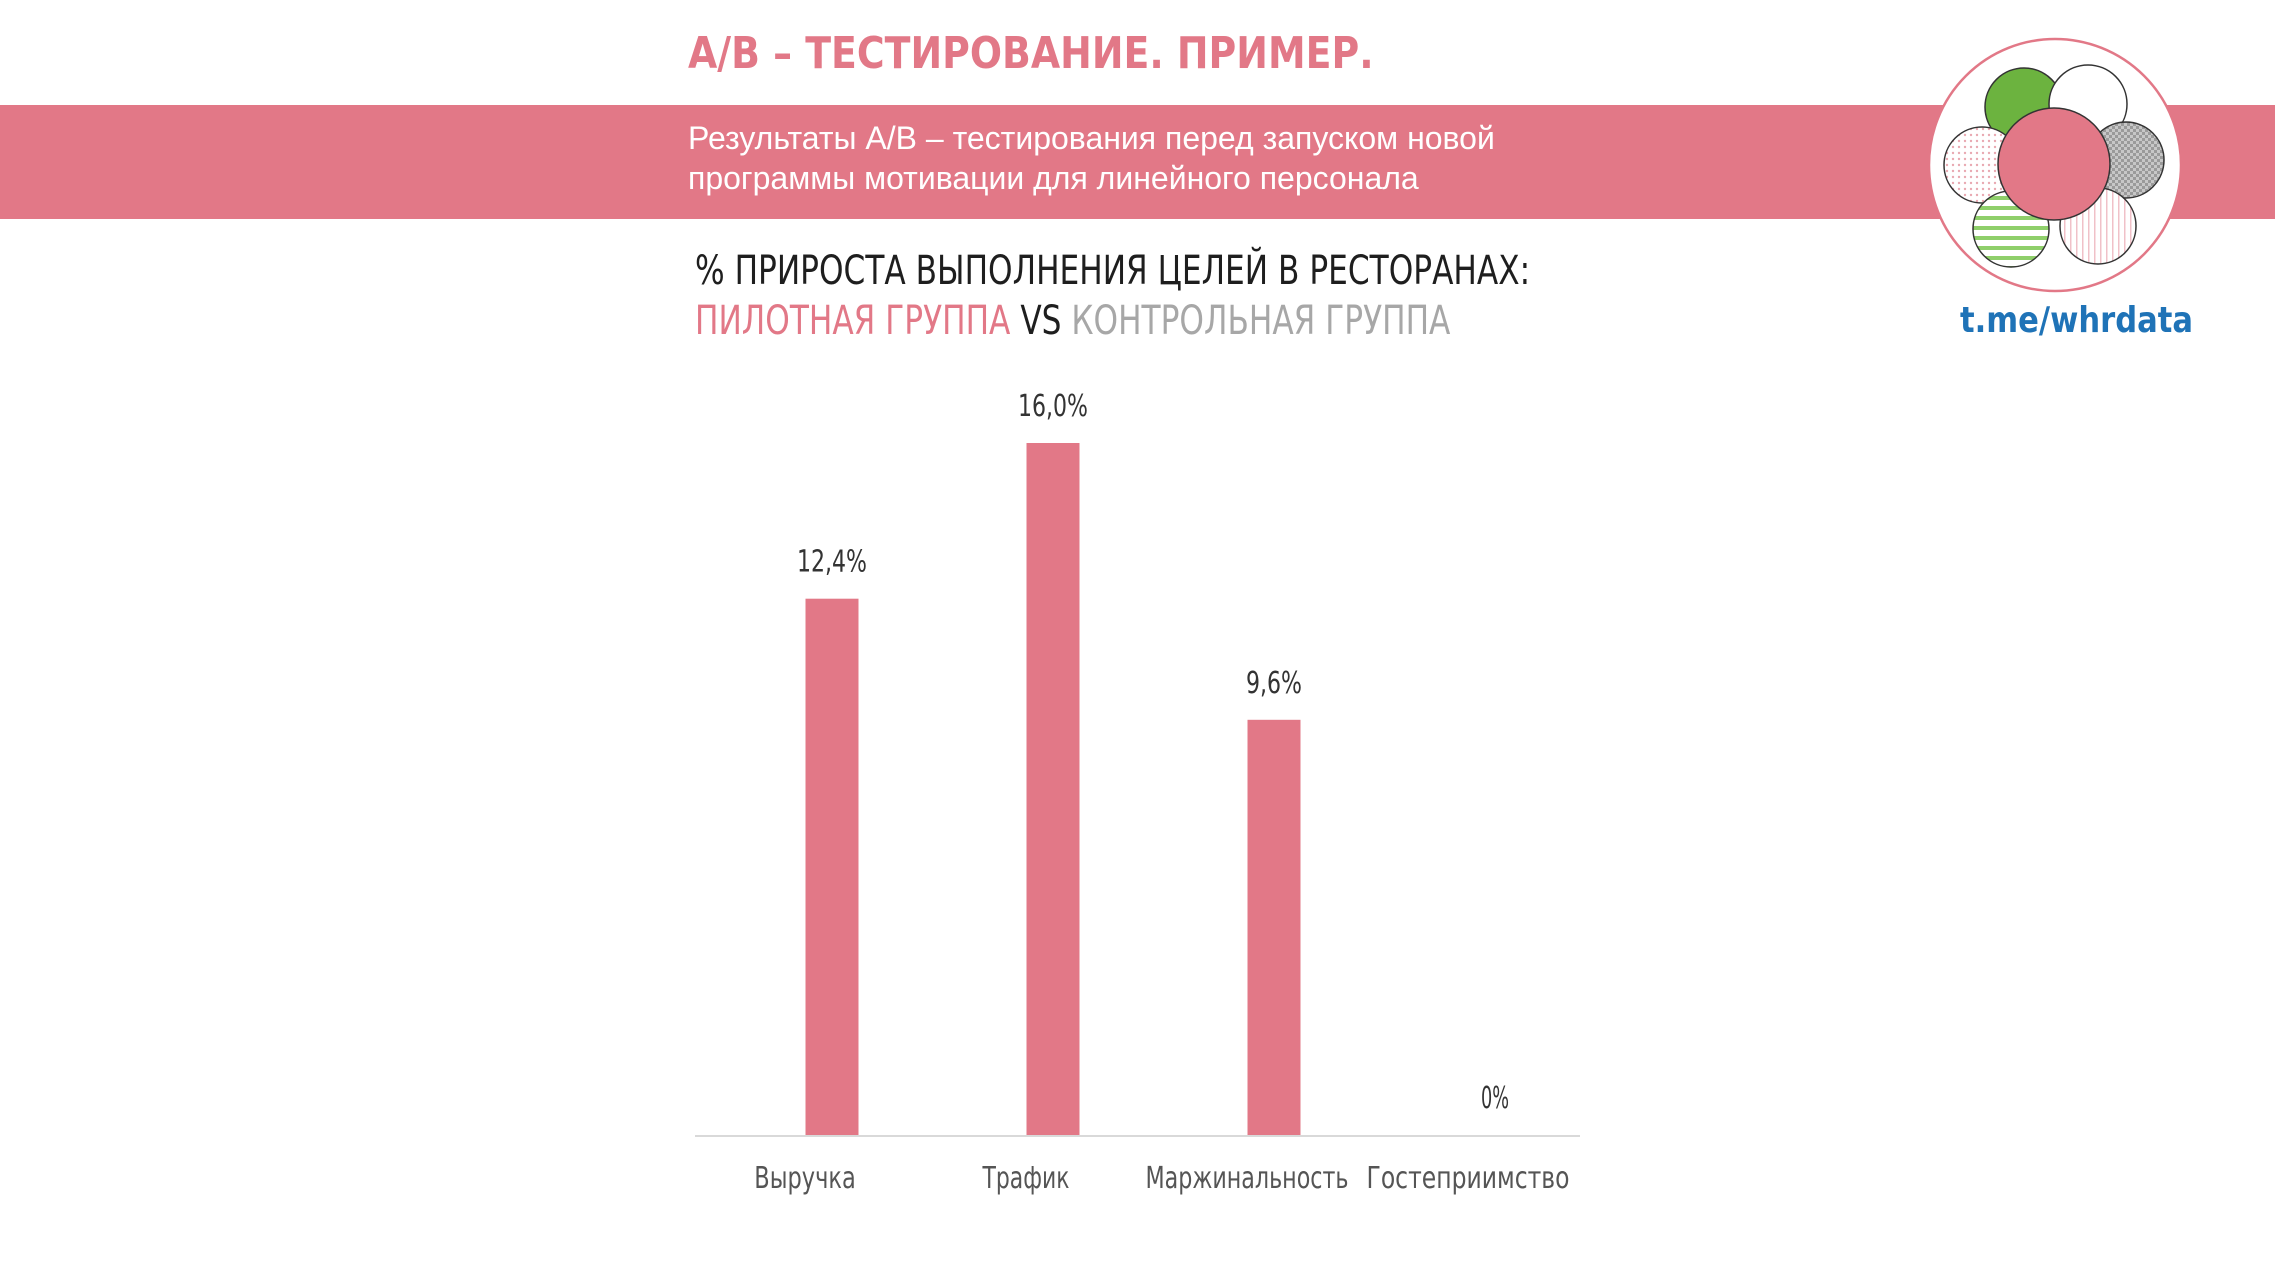  Describe the element at coordinates (2055, 165) in the screenshot. I see `flower-logo-icon` at that location.